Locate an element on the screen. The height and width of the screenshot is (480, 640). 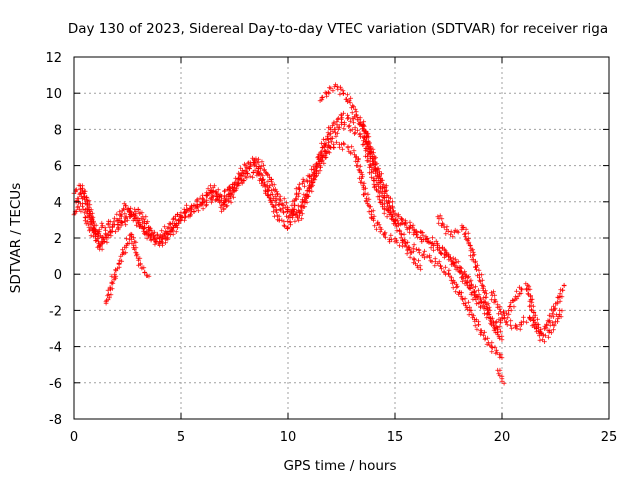
y-tick-label: -4 is located at coordinates (55, 348).